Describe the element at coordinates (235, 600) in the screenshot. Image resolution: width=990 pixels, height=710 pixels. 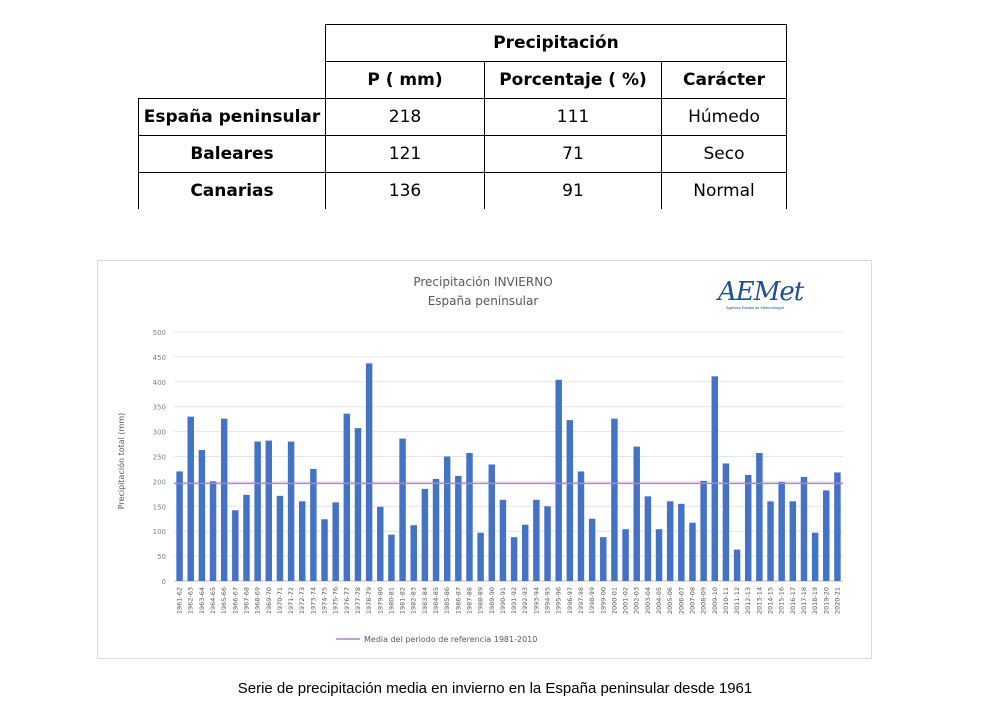
I see `x-tick-label: 1966-67` at that location.